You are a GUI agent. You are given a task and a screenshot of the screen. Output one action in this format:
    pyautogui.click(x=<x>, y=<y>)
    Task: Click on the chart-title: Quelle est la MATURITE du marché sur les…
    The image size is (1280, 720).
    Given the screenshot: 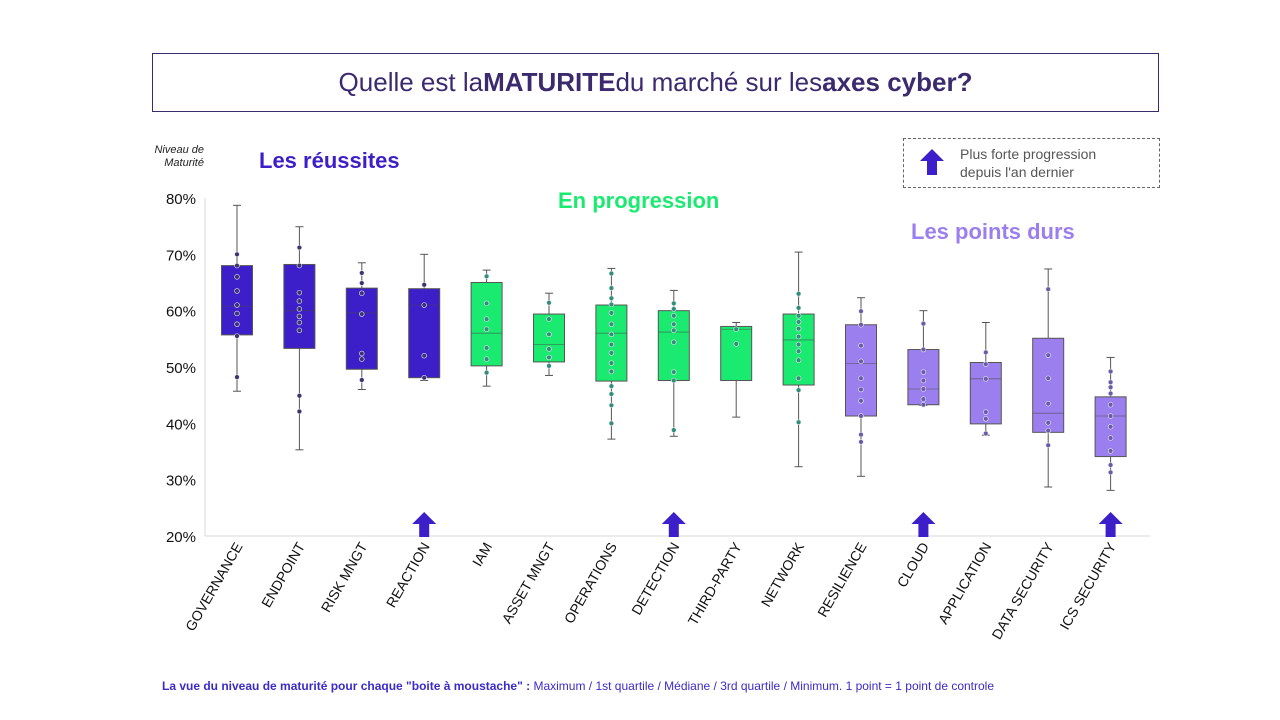 What is the action you would take?
    pyautogui.click(x=655, y=82)
    